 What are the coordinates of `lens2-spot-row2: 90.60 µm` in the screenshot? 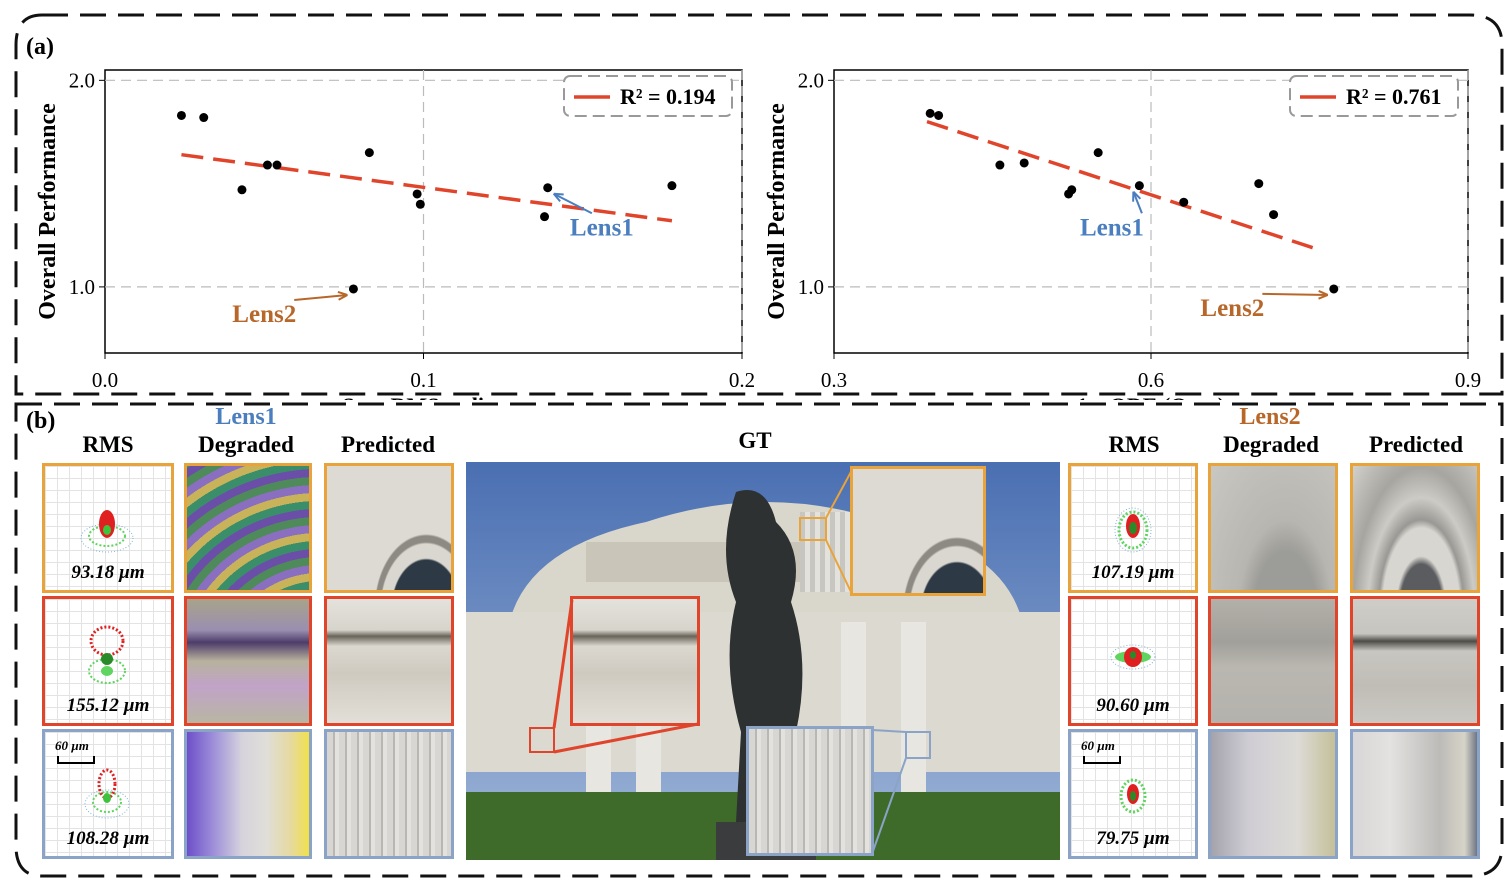 It's located at (1133, 661).